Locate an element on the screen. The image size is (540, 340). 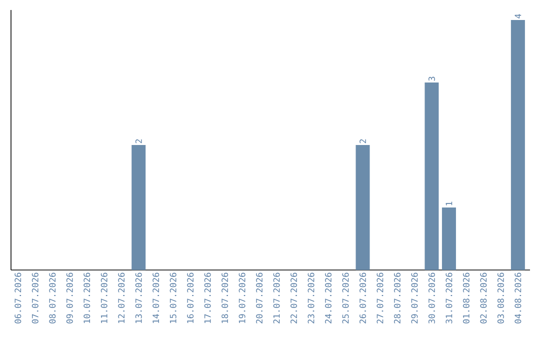
x-tick-label: 12.07.2026 is located at coordinates (121, 297).